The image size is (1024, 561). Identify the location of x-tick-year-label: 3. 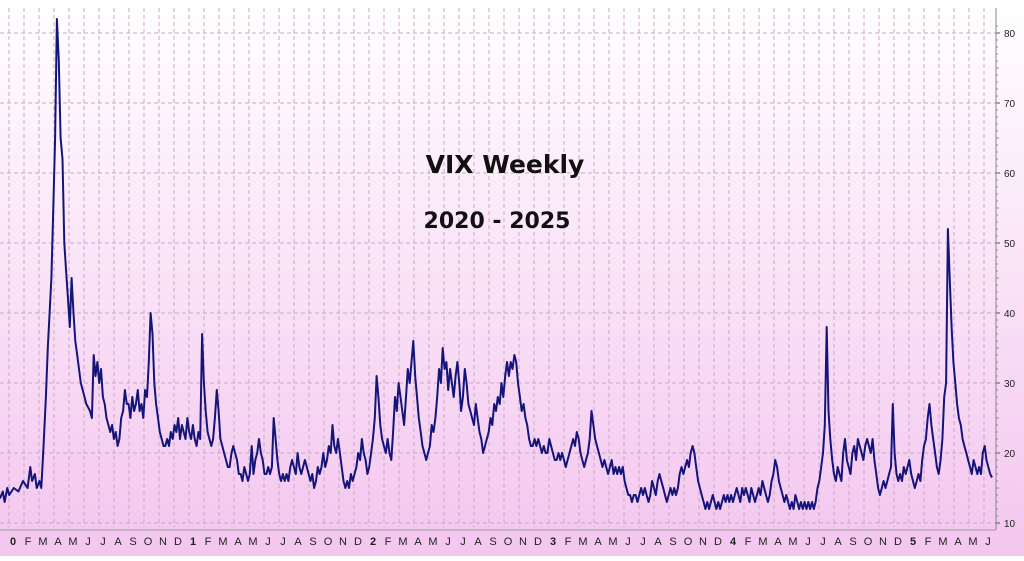
(553, 542).